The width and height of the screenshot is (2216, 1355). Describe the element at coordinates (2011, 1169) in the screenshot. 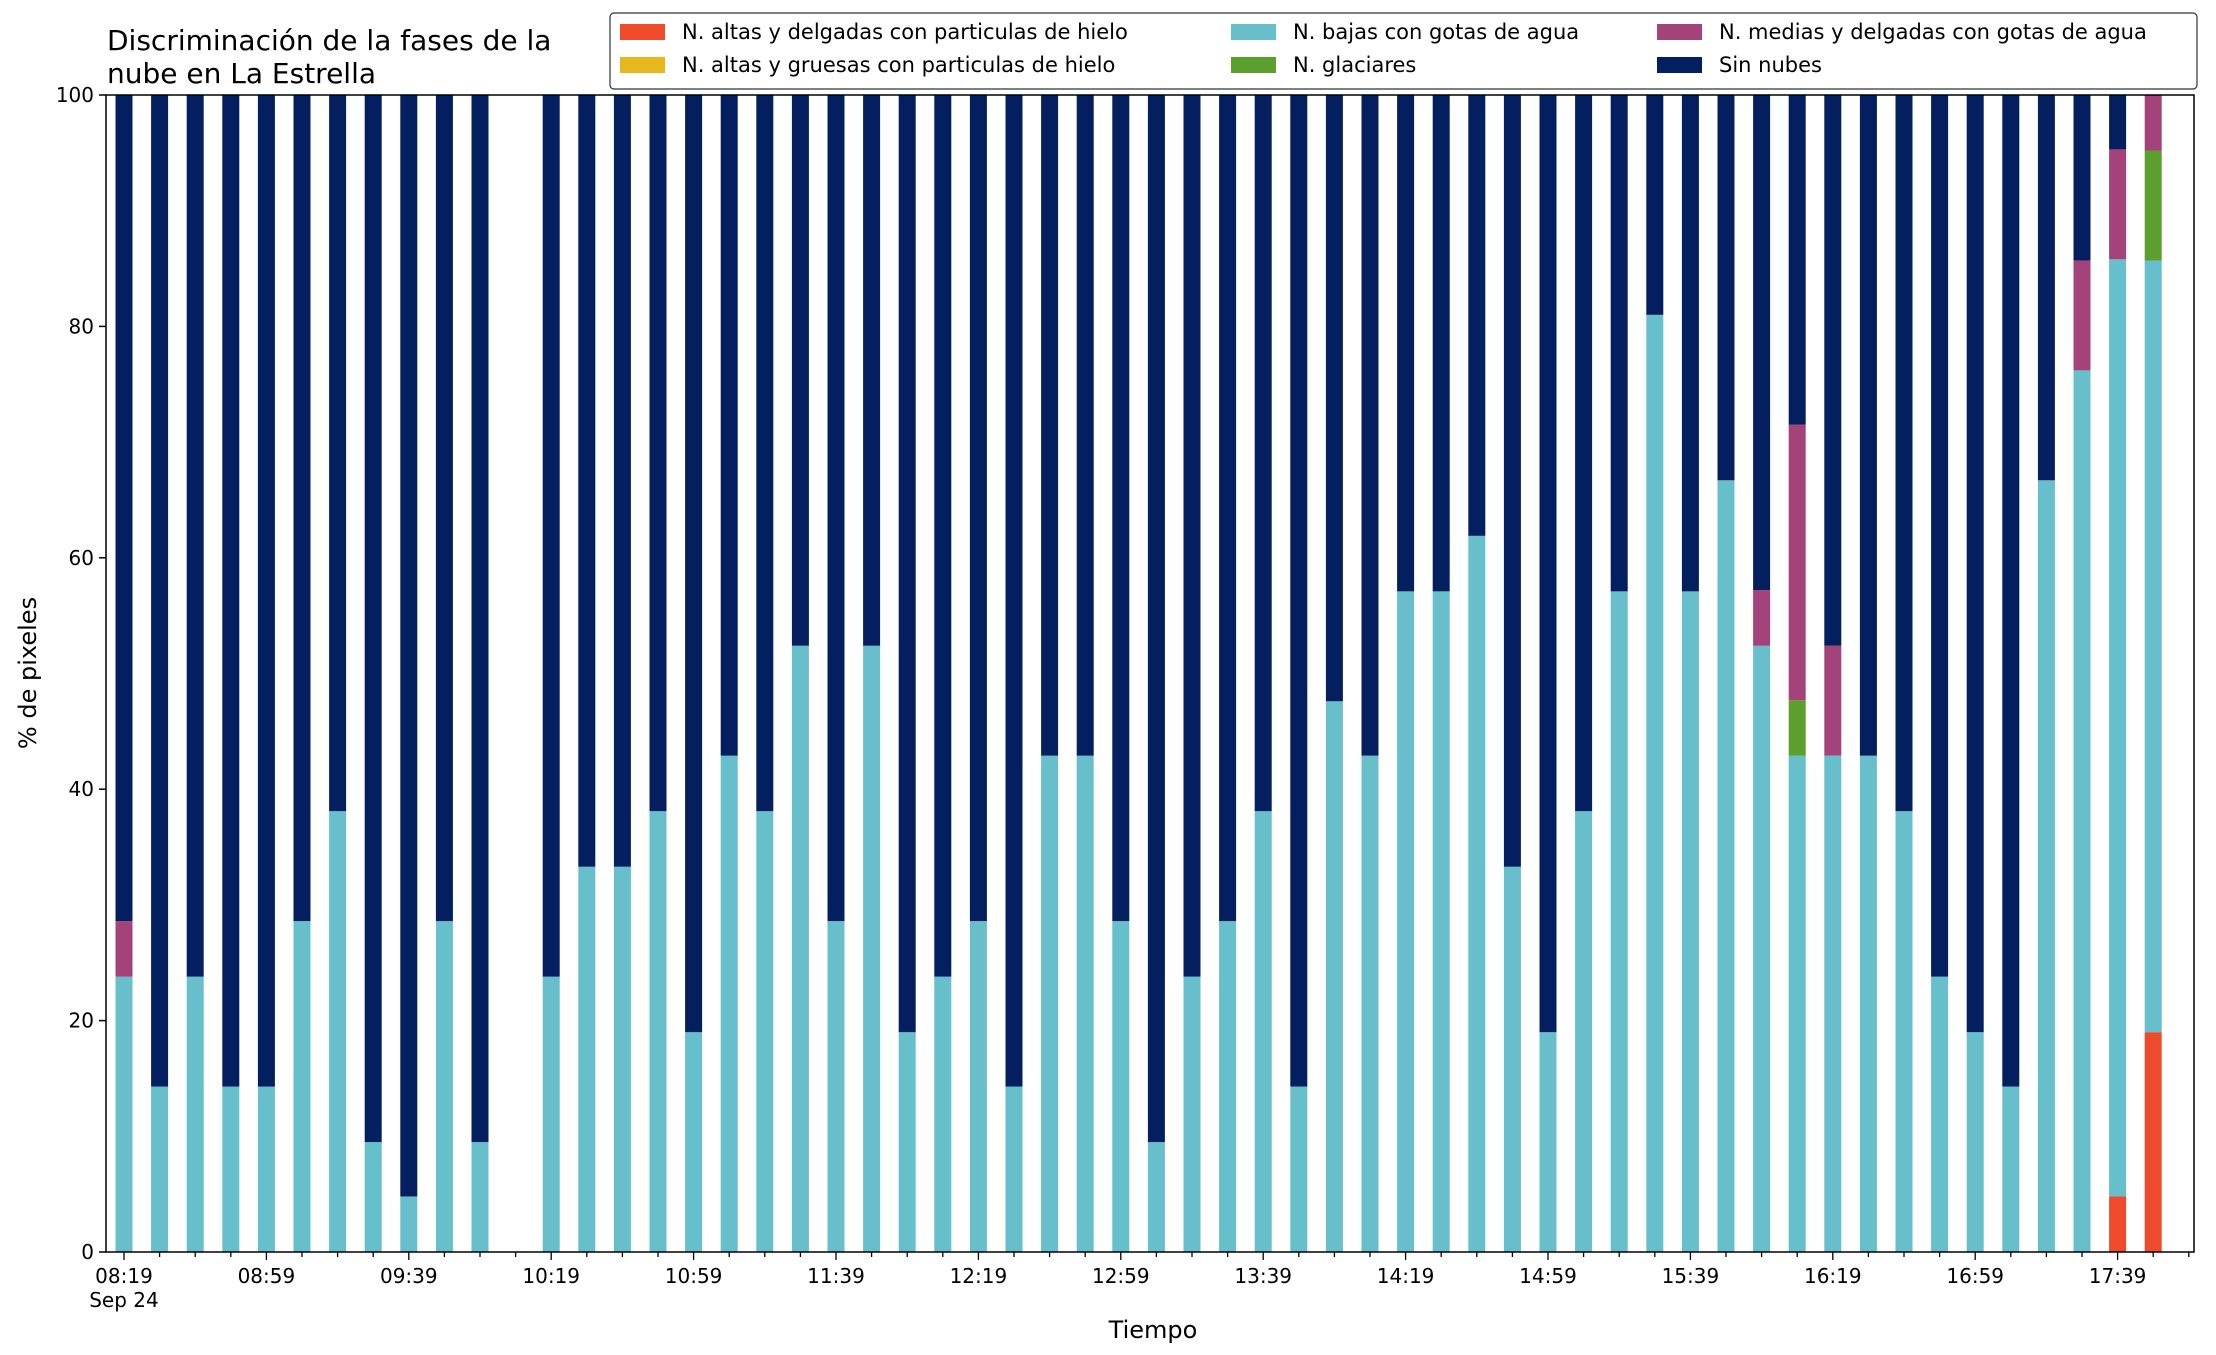

I see `bar-segment-1709-s2` at that location.